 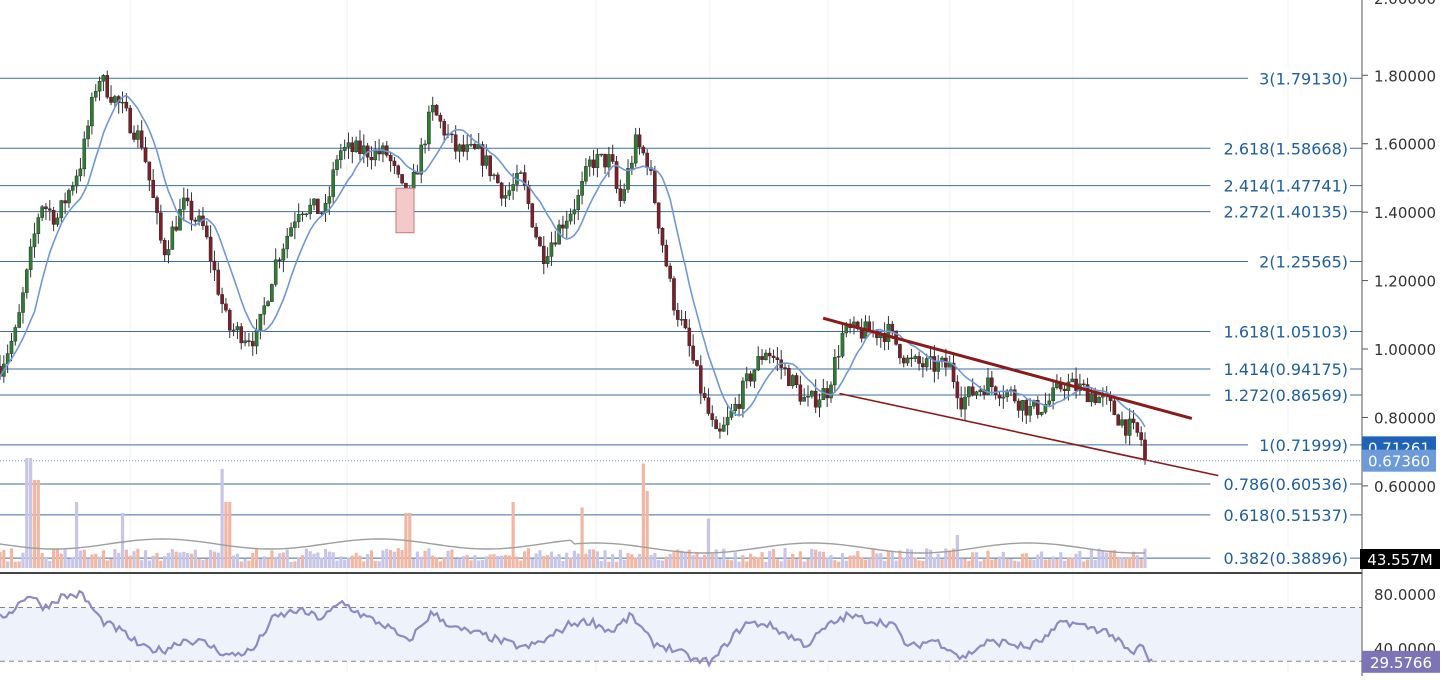 What do you see at coordinates (1303, 445) in the screenshot?
I see `fib-label-8: 1(0.71999)` at bounding box center [1303, 445].